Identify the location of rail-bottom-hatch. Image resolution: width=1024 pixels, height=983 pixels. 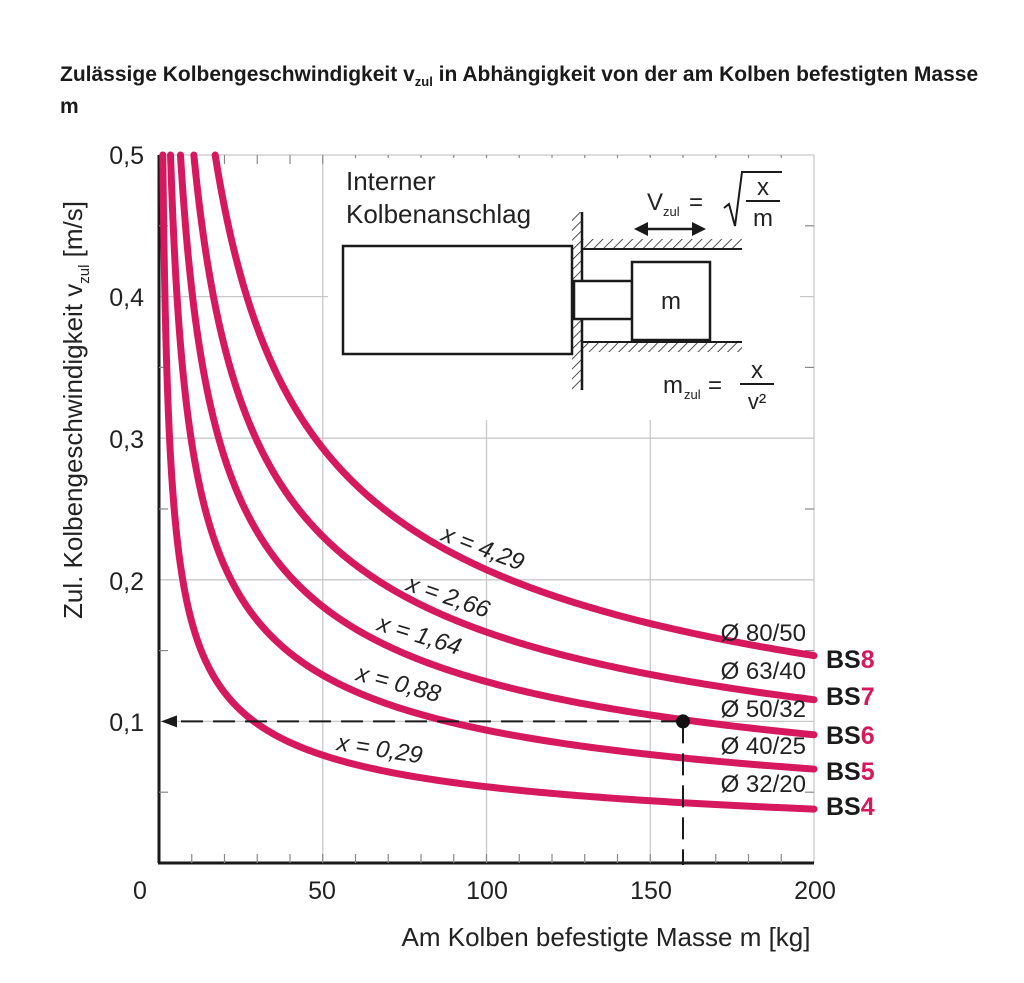
(662, 347).